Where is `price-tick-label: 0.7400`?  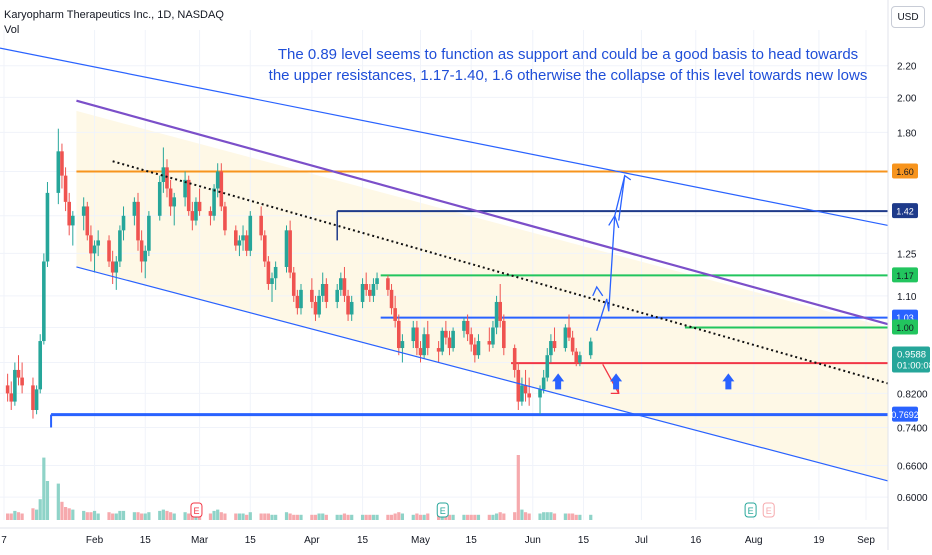
price-tick-label: 0.7400 is located at coordinates (912, 428).